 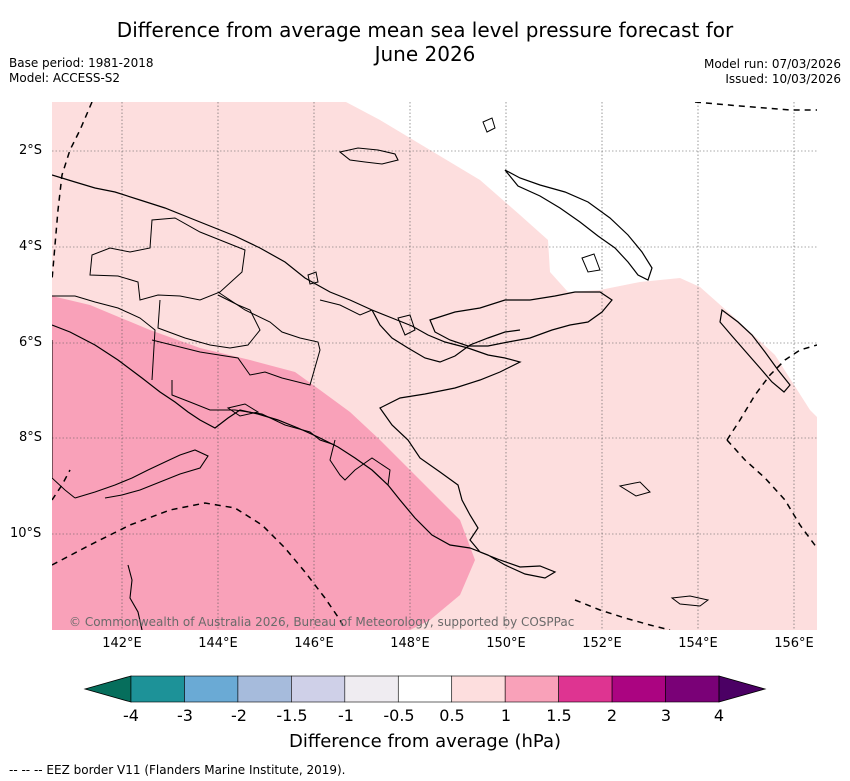 What do you see at coordinates (31, 246) in the screenshot?
I see `lat-label: 4°S` at bounding box center [31, 246].